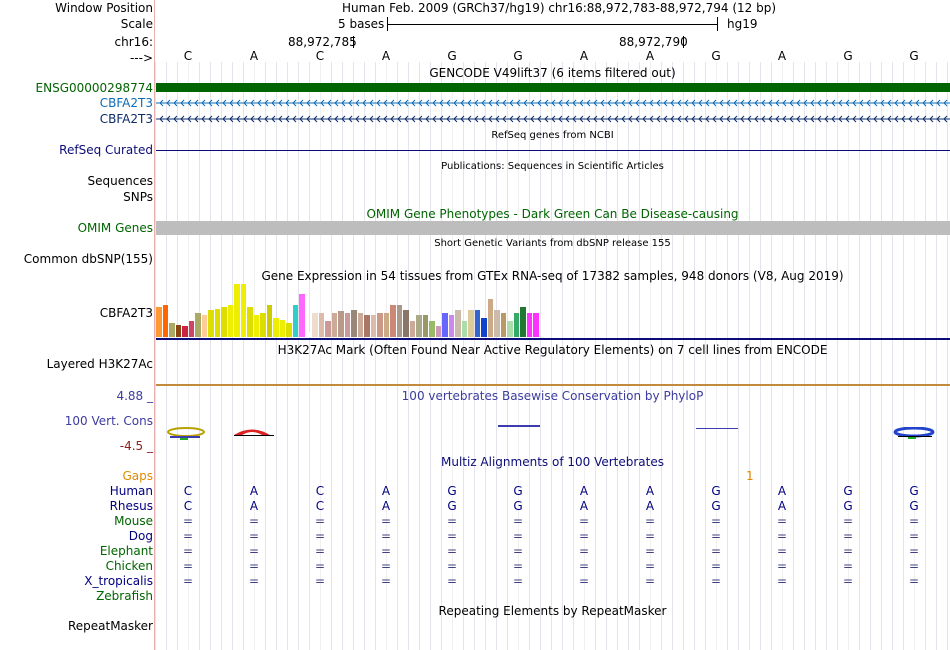 The height and width of the screenshot is (650, 950). What do you see at coordinates (110, 626) in the screenshot?
I see `repeatmasker-track-label: RepeatMasker` at bounding box center [110, 626].